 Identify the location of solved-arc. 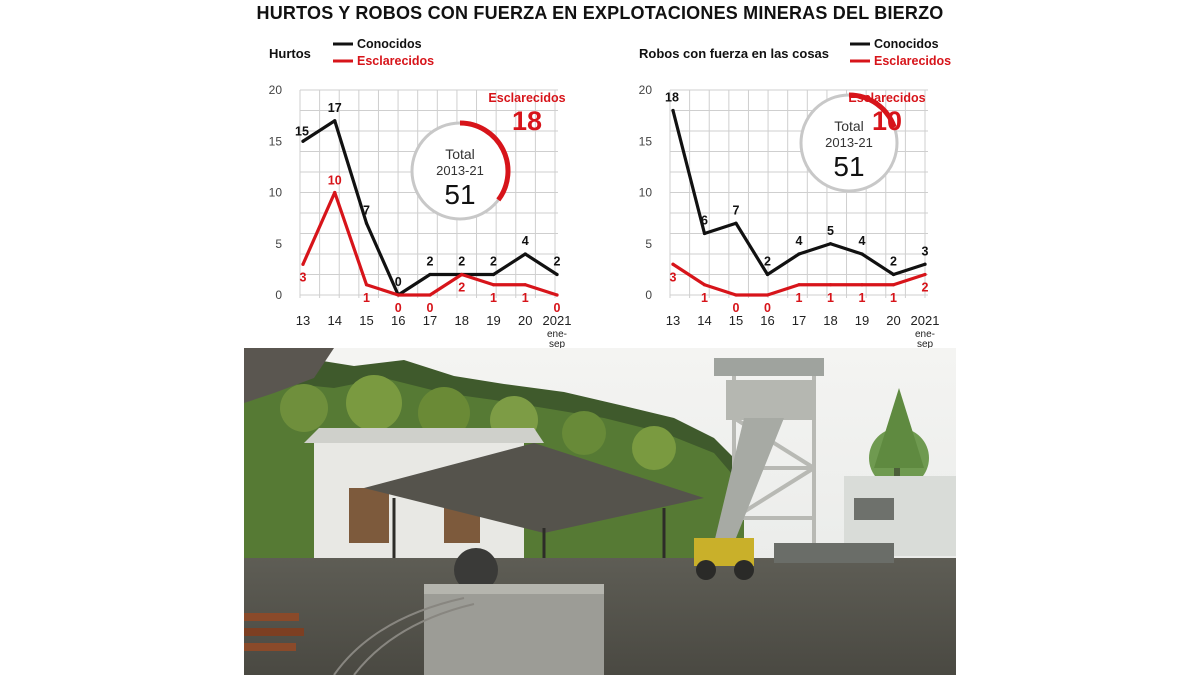
(872, 110).